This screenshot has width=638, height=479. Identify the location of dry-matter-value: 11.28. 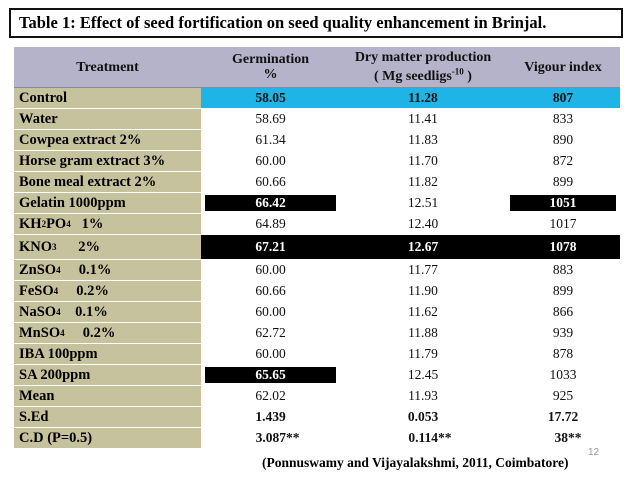
(423, 98).